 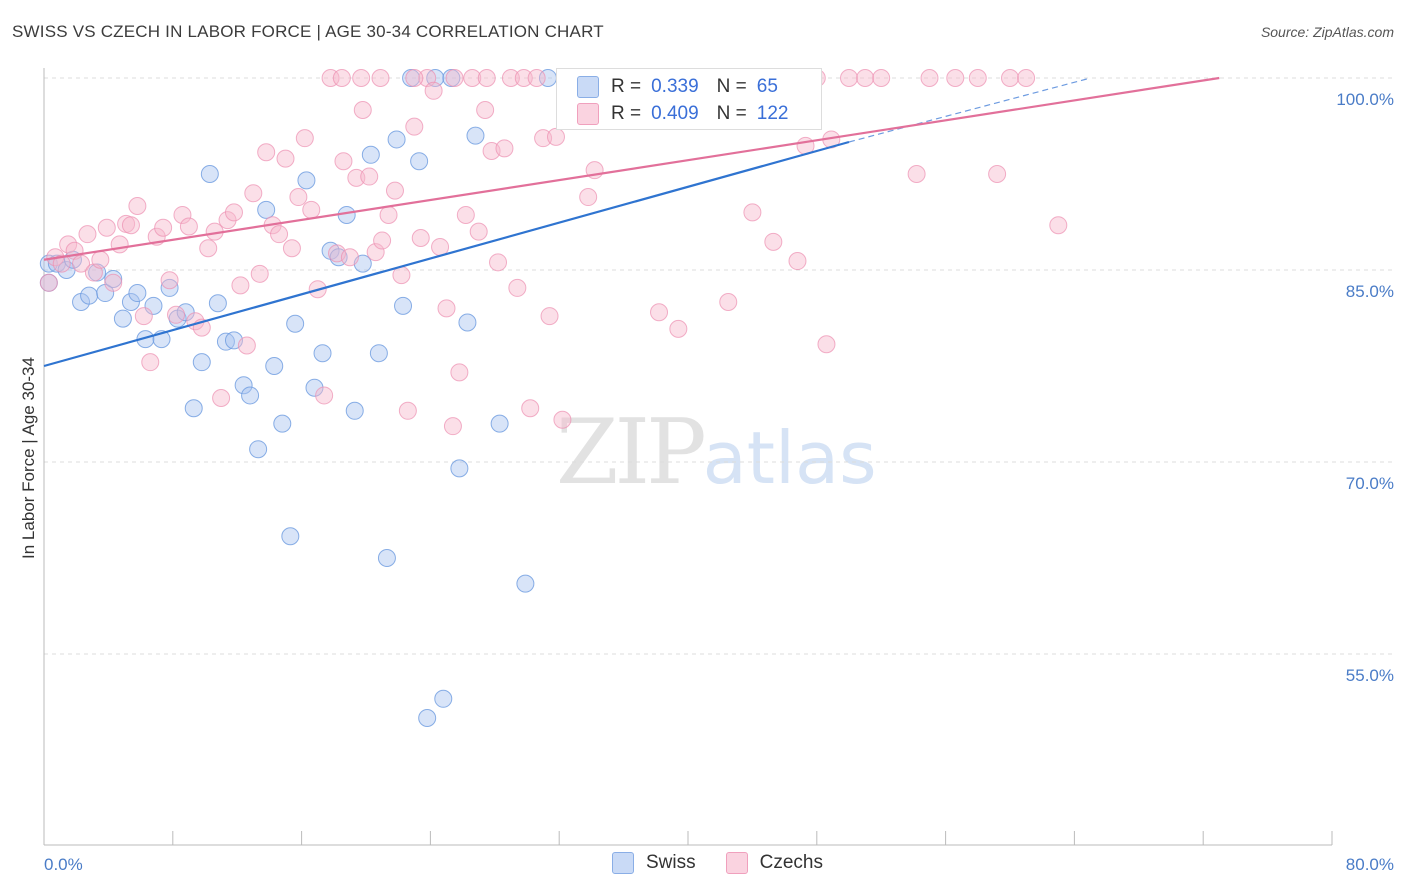 I want to click on czechs-n-value: 122, so click(x=772, y=113).